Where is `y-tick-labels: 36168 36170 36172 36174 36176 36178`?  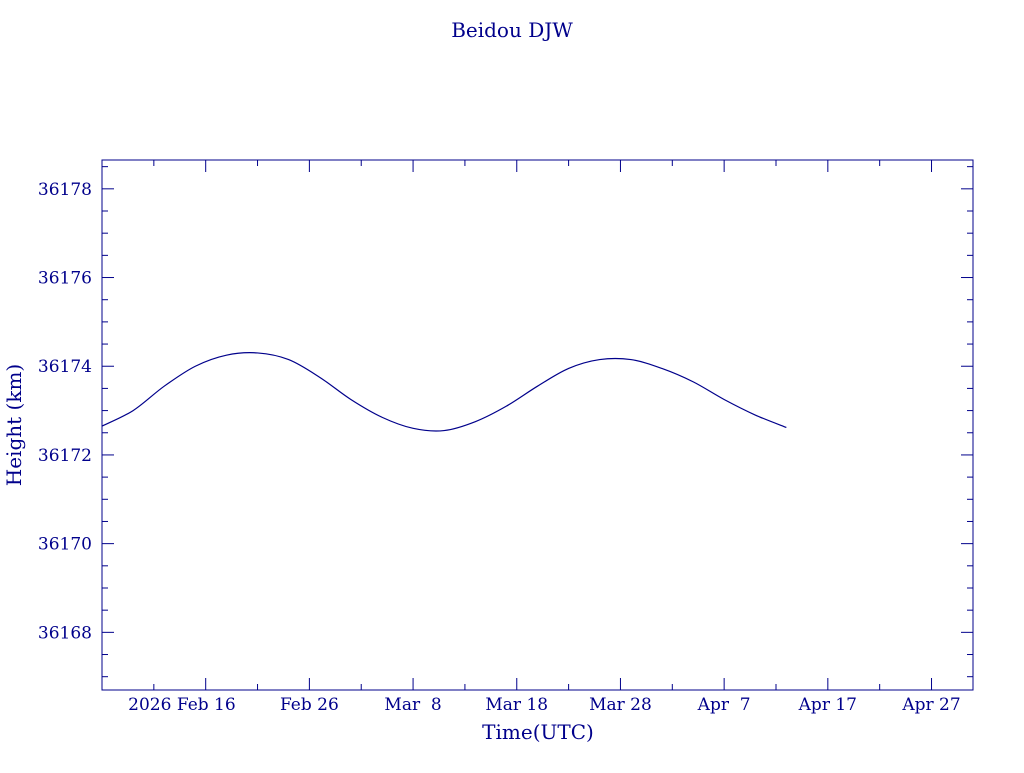
y-tick-labels: 36168 36170 36172 36174 36176 36178 is located at coordinates (65, 412).